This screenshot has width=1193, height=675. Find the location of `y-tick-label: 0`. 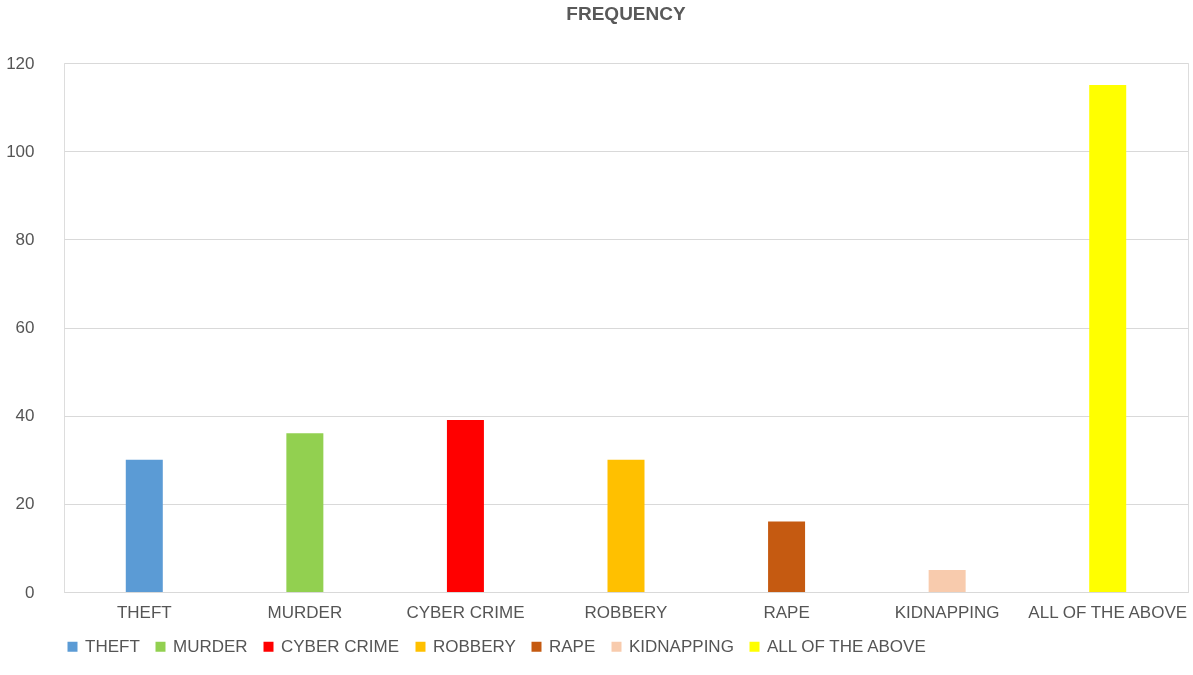

y-tick-label: 0 is located at coordinates (30, 592).